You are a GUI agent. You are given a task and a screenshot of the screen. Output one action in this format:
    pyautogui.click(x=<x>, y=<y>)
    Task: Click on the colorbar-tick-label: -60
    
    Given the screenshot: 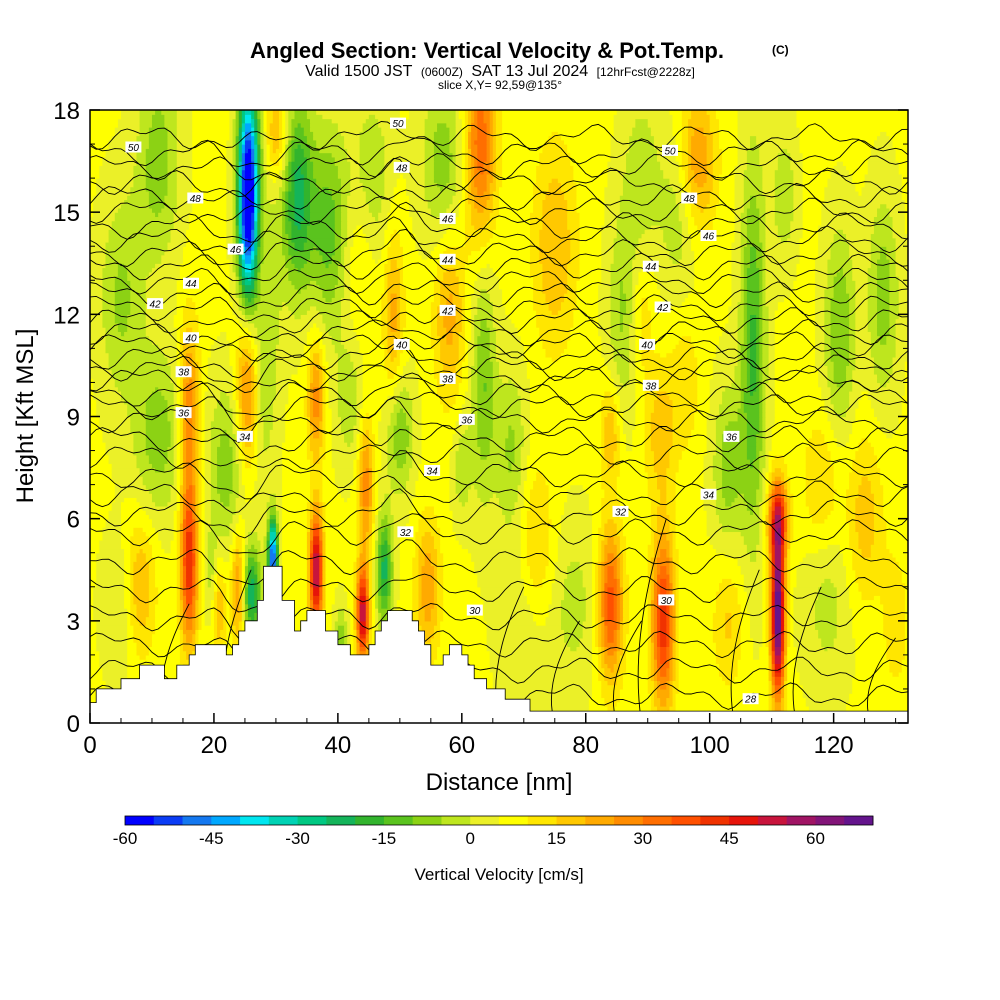 What is the action you would take?
    pyautogui.click(x=125, y=838)
    